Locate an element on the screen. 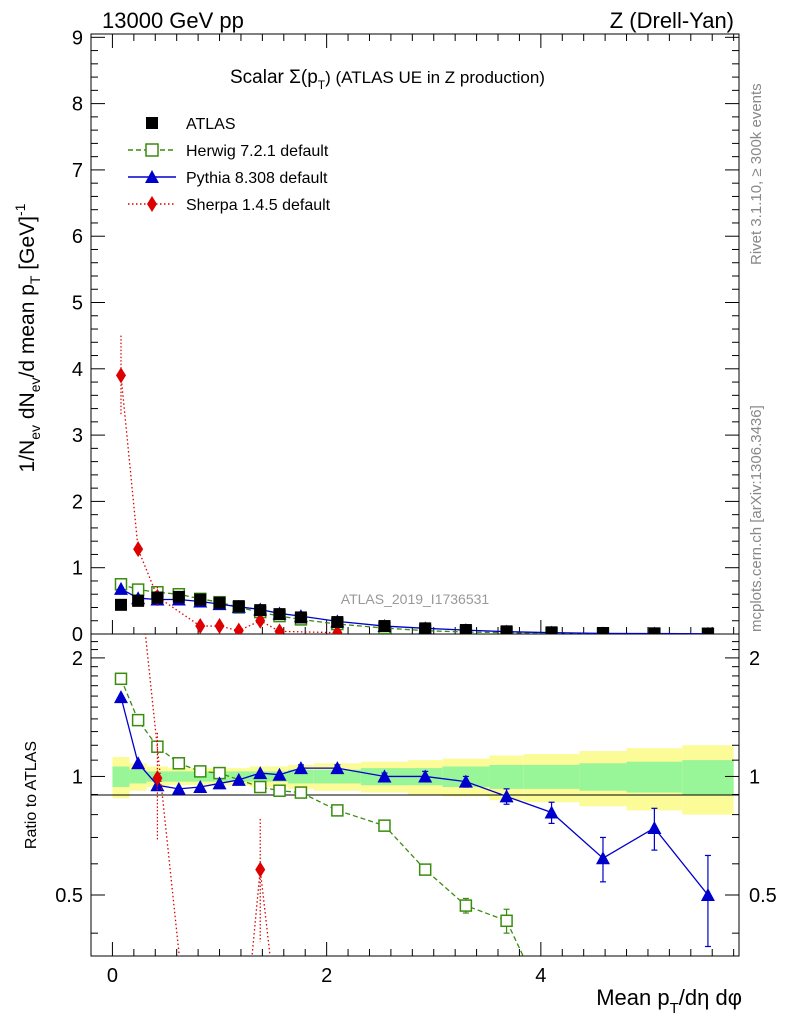 Image resolution: width=786 pixels, height=1024 pixels. main-ytick-label: 7 is located at coordinates (77, 171).